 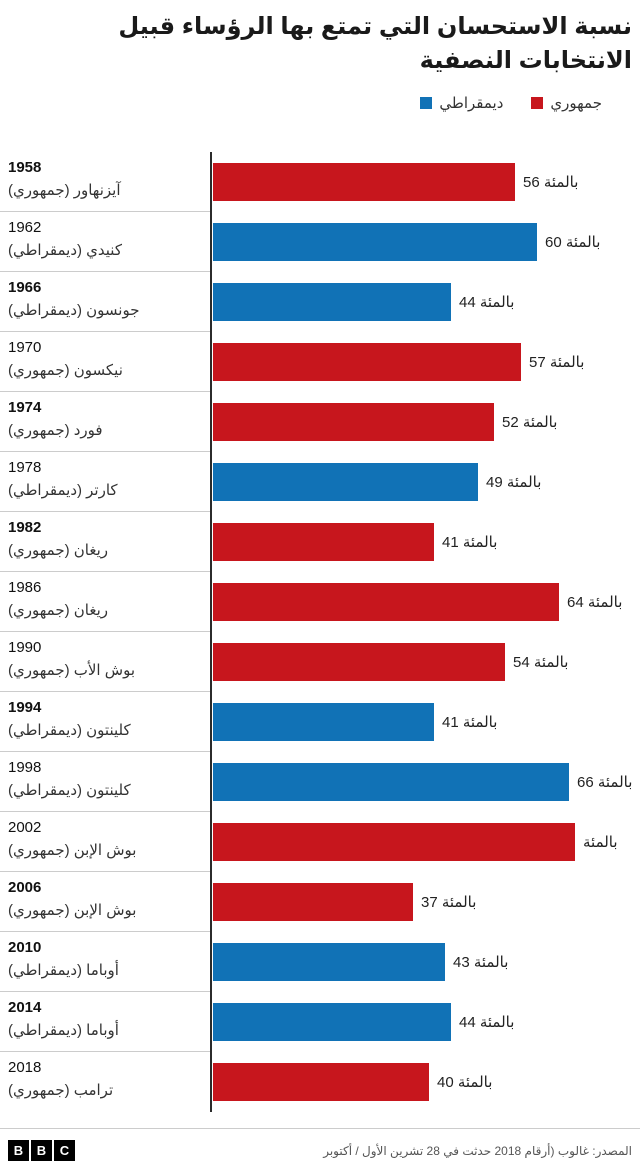 I want to click on chart-row: 1990 بوش الأب (جمهوري) 54 بالمئة, so click(x=320, y=662).